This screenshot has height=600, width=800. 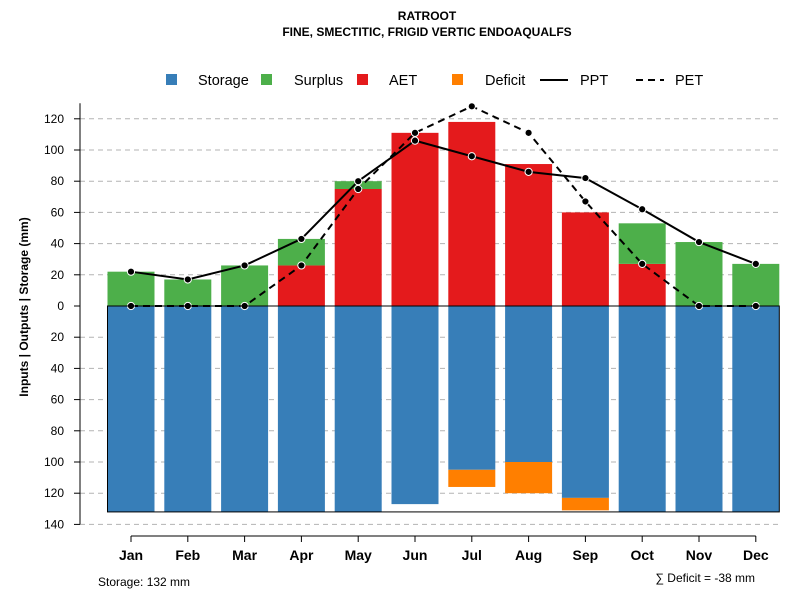 What do you see at coordinates (457, 79) in the screenshot?
I see `legend-swatch-deficit` at bounding box center [457, 79].